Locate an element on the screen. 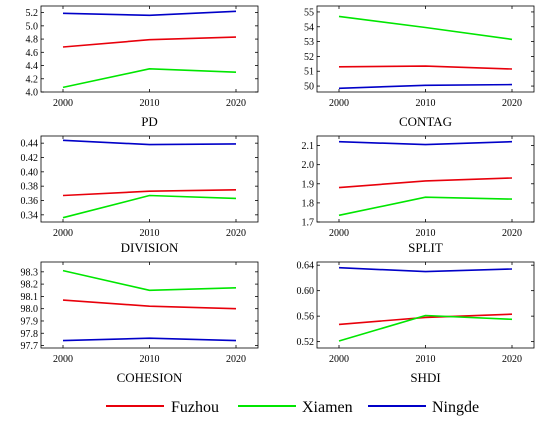 The image size is (550, 424). legend: Fuzhou Xiamen Ningde is located at coordinates (292, 407).